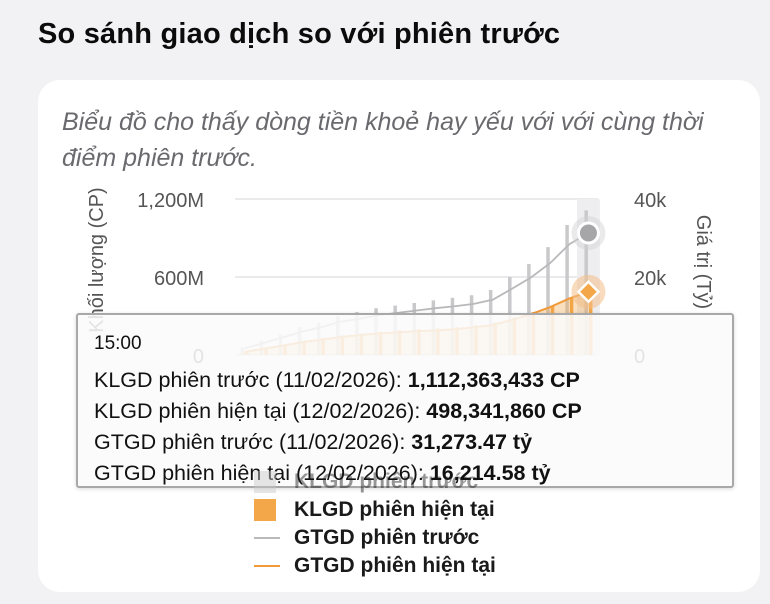 The height and width of the screenshot is (604, 770). What do you see at coordinates (703, 262) in the screenshot?
I see `y-right-axis-title: Giá trị (Tỷ)` at bounding box center [703, 262].